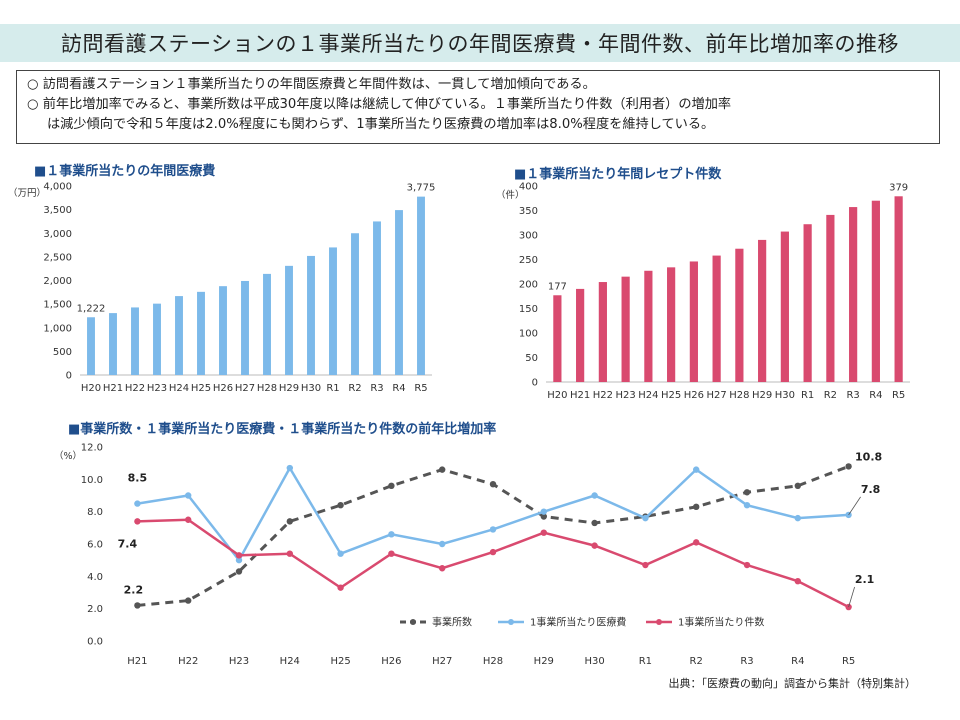 The image size is (960, 720). I want to click on x-tick-label-0: R3, so click(376, 388).